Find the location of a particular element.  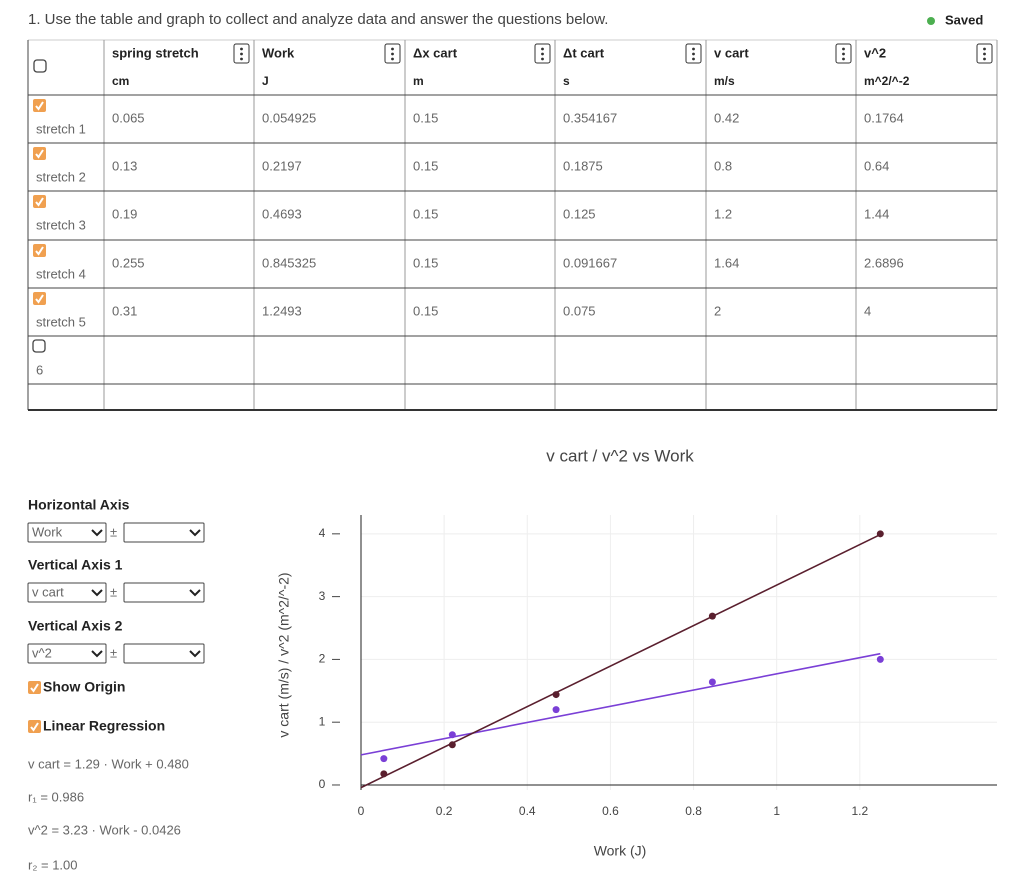

control-label: Horizontal Axis is located at coordinates (79, 505).